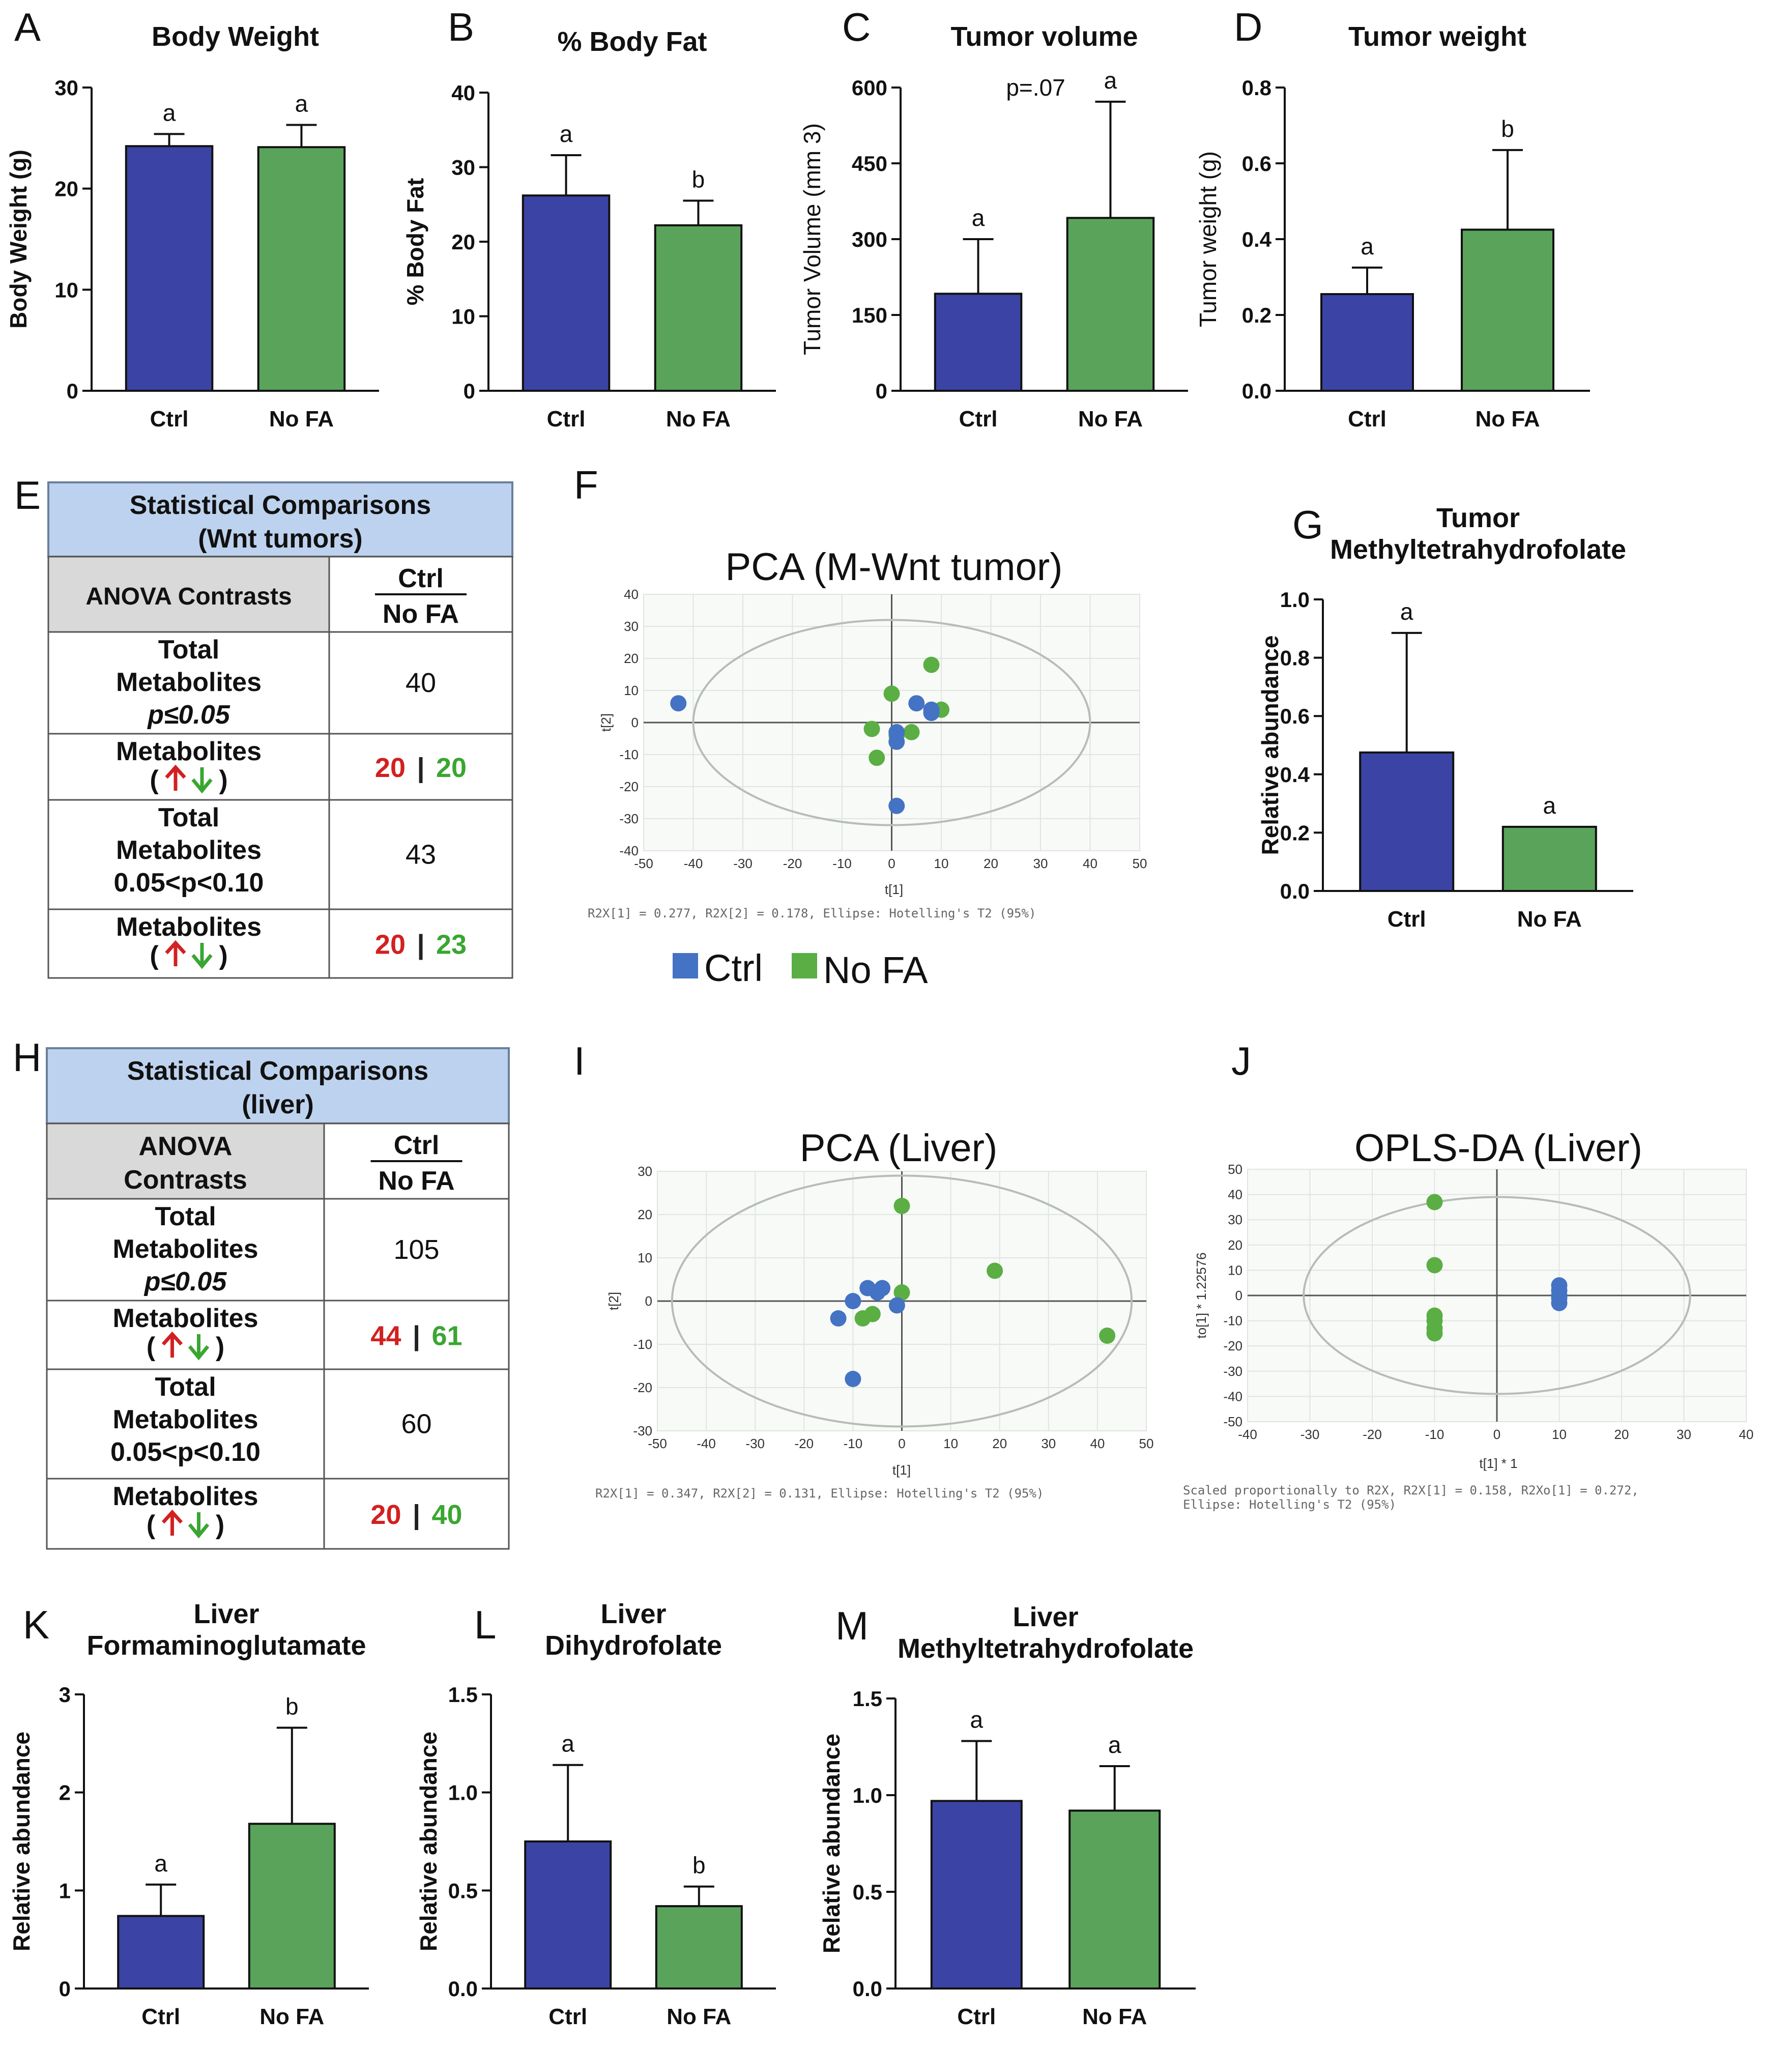 This screenshot has height=2046, width=1792. I want to click on contrast-label: ANOVA, so click(186, 1146).